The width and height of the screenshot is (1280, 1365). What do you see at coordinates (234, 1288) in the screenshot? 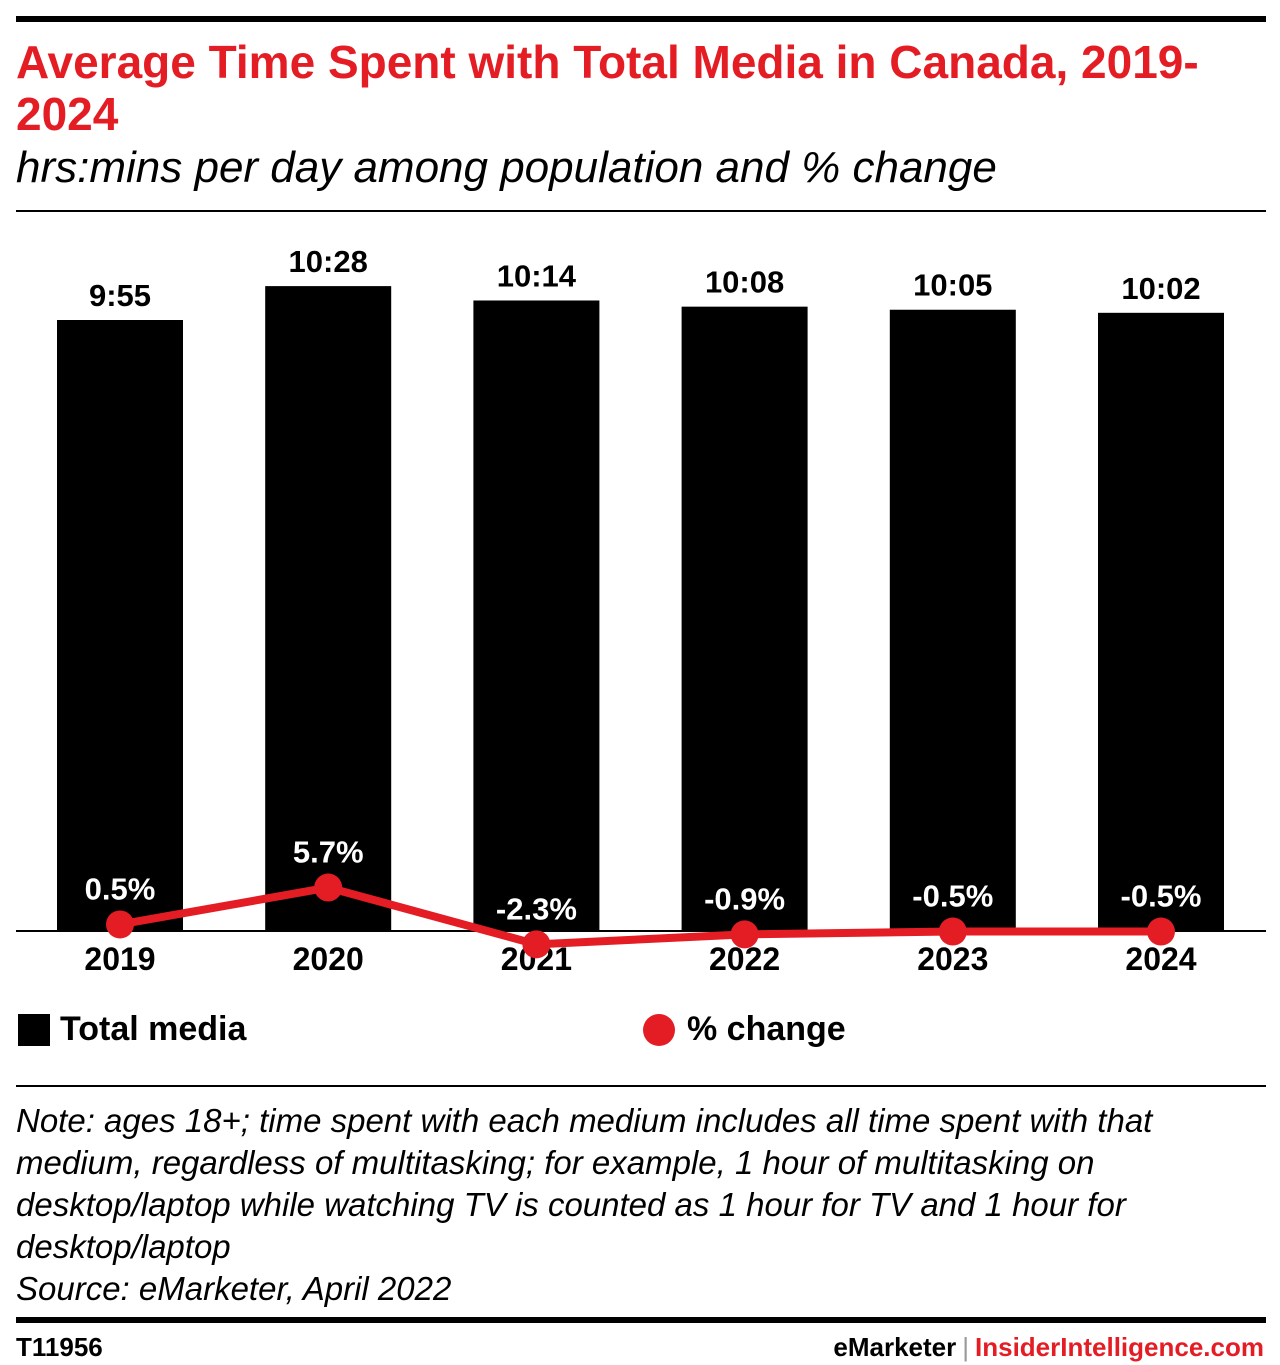
I see `chart-source: Source: eMarketer, April 2022` at bounding box center [234, 1288].